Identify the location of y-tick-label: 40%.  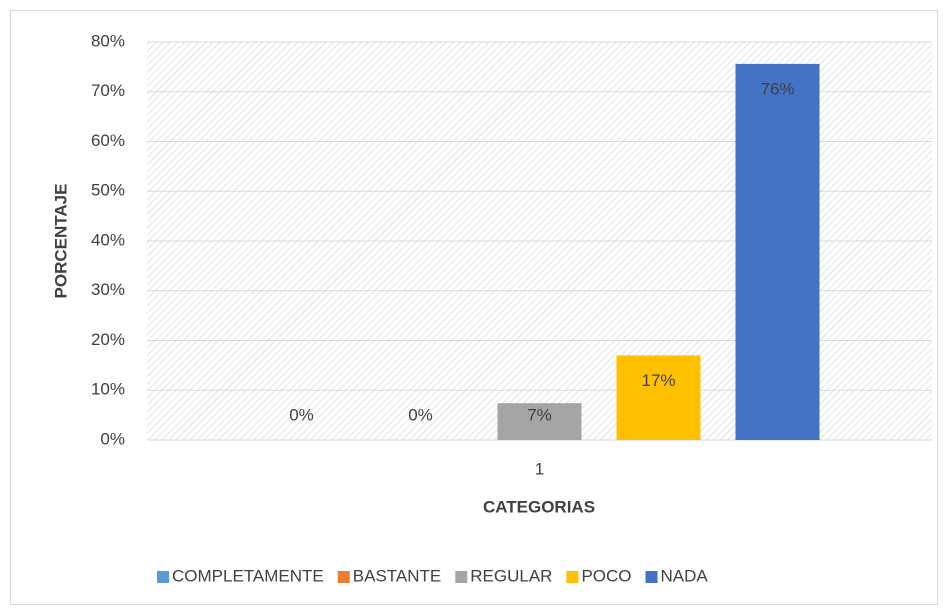
(108, 239).